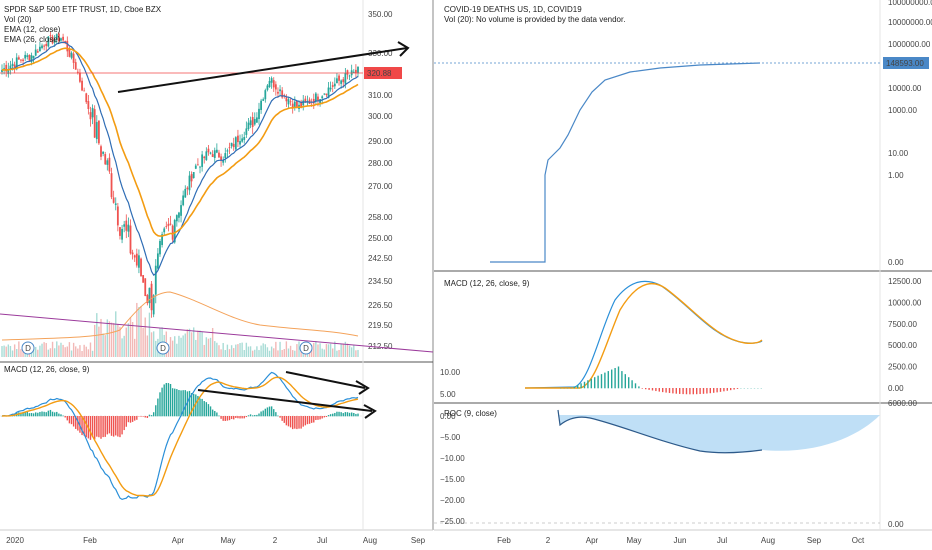 The height and width of the screenshot is (550, 932). What do you see at coordinates (905, 302) in the screenshot?
I see `right-macd-axis-tick: 10000.00` at bounding box center [905, 302].